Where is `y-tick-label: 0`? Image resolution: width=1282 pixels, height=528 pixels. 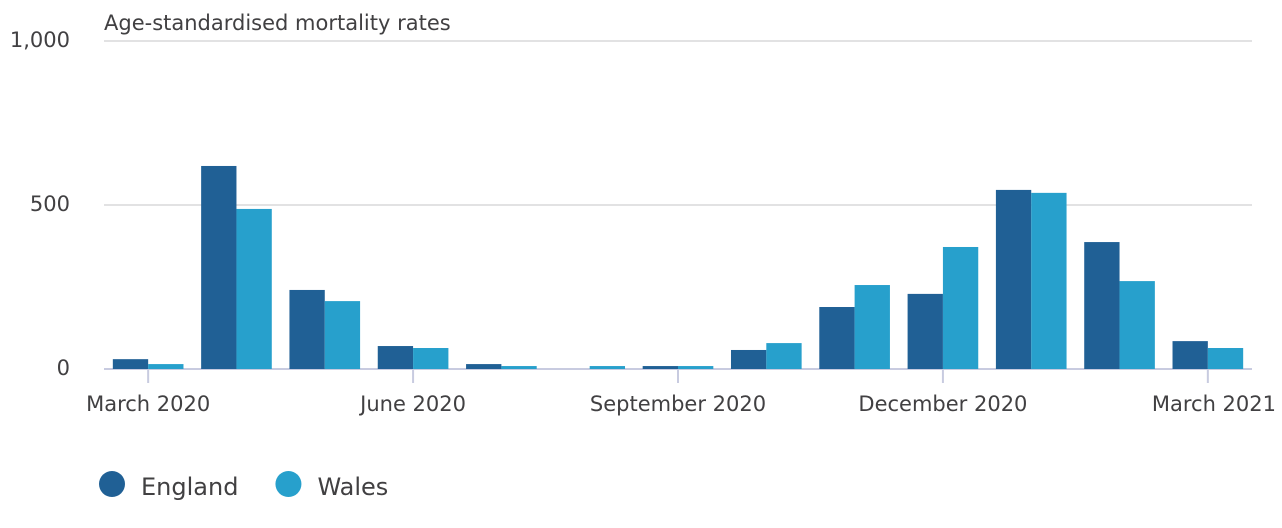 y-tick-label: 0 is located at coordinates (63, 368).